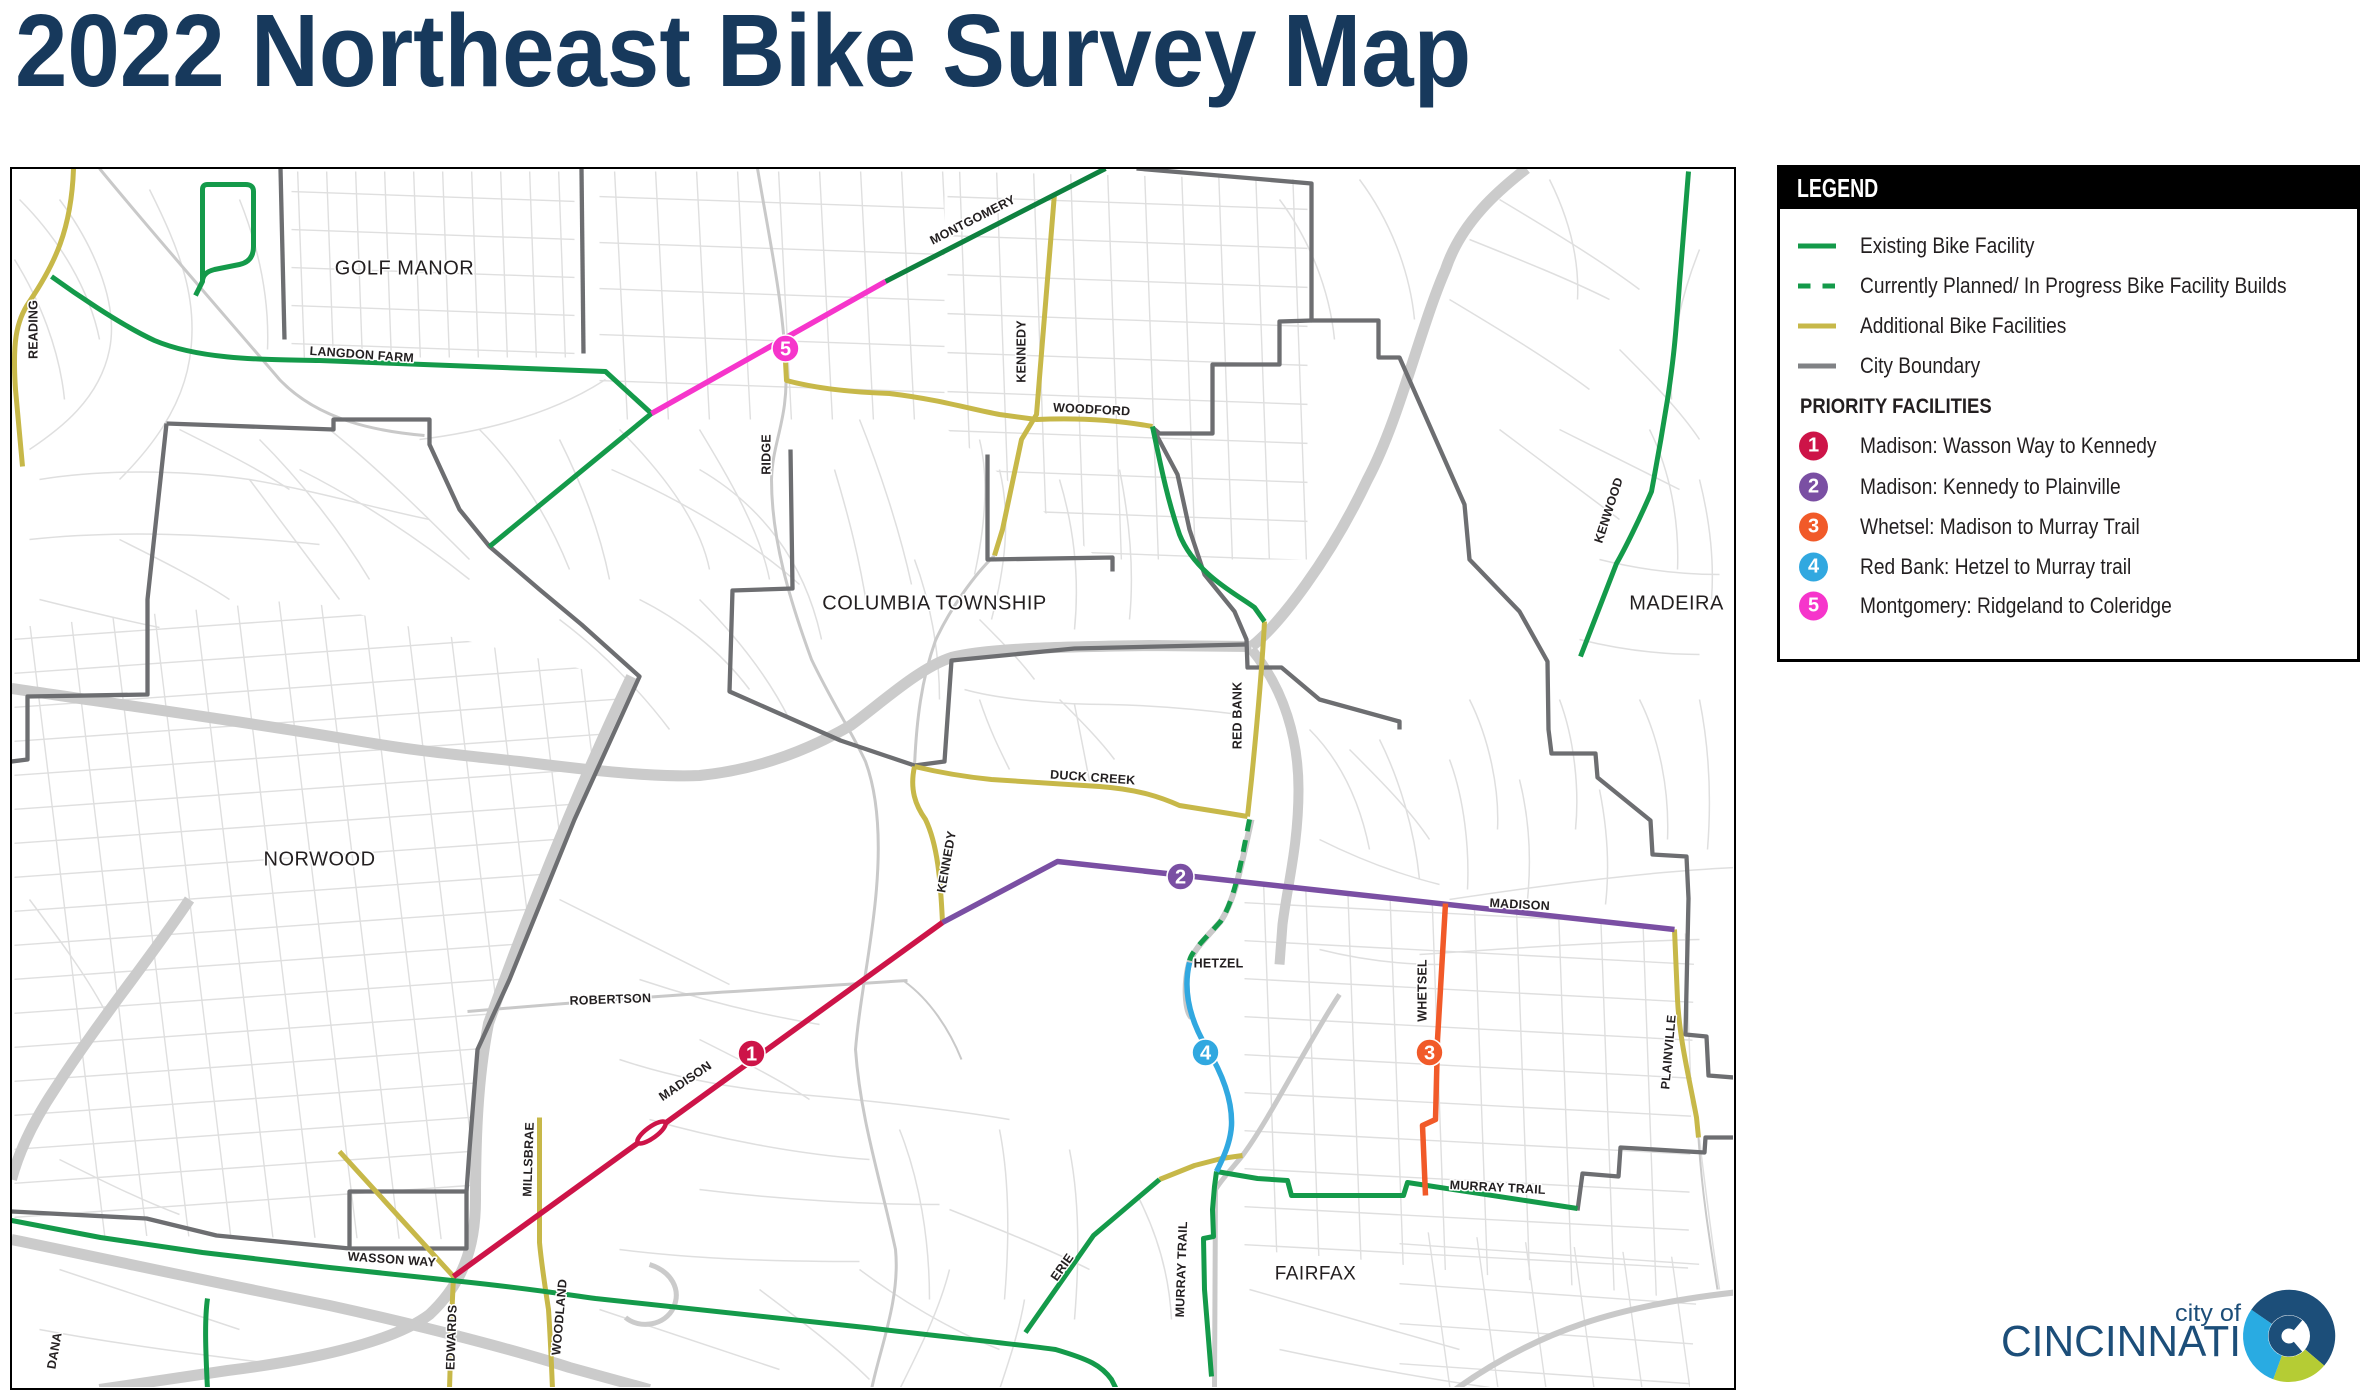  What do you see at coordinates (528, 1159) in the screenshot?
I see `svg-text: MILLSBRAE` at bounding box center [528, 1159].